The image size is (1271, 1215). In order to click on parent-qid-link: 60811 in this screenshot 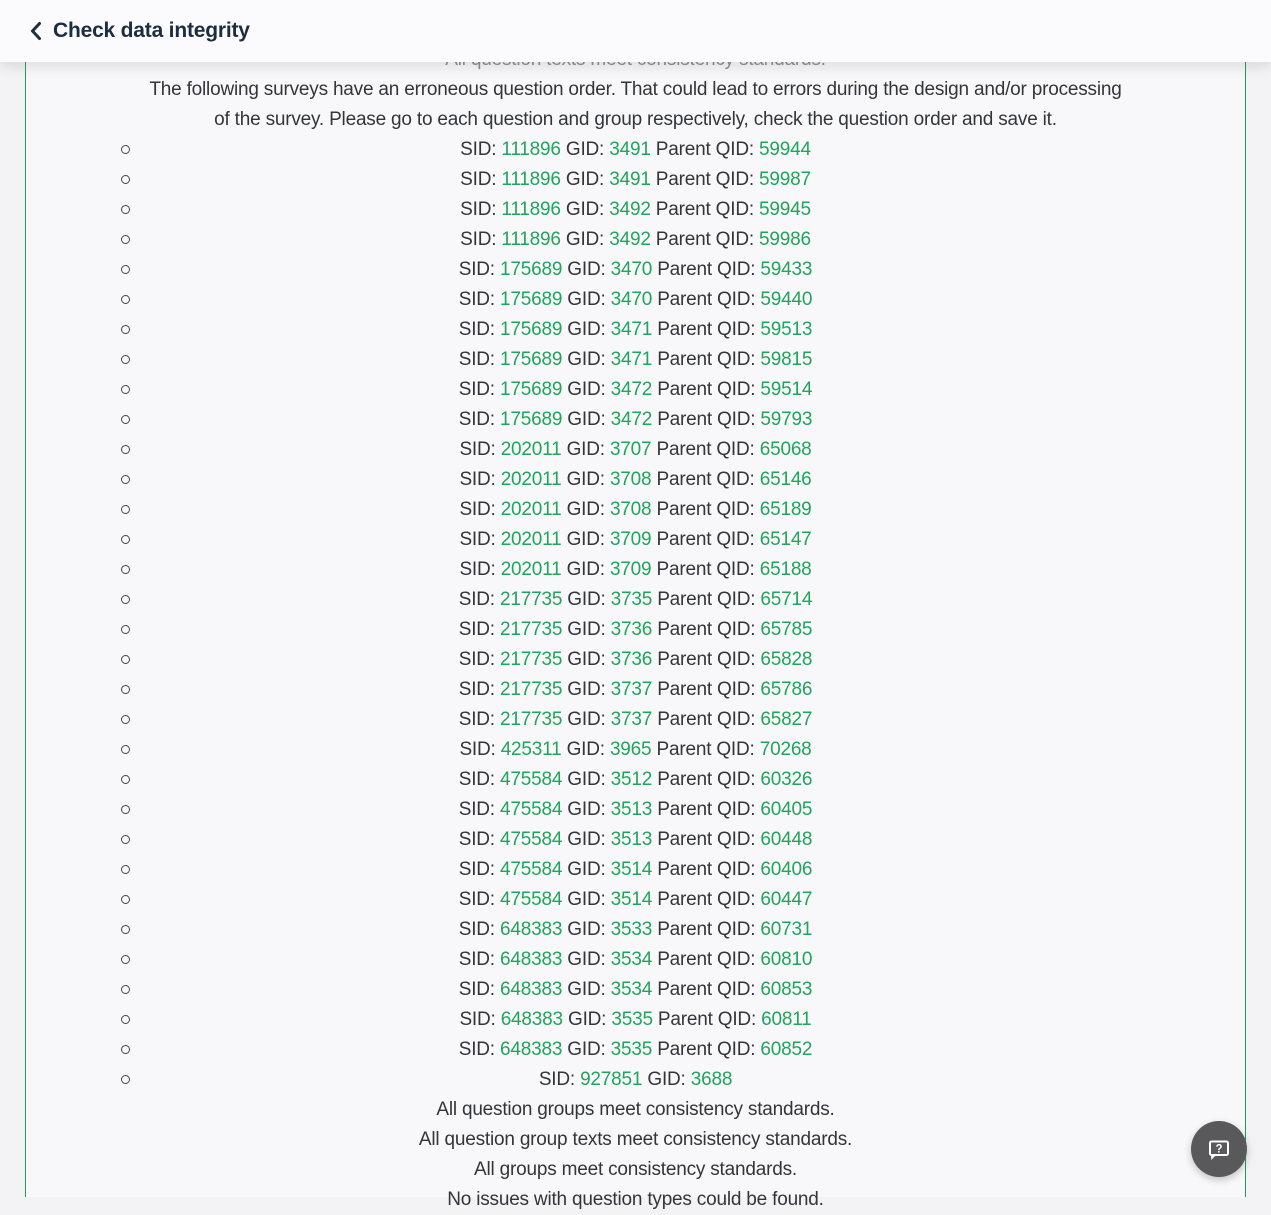, I will do `click(786, 1019)`.